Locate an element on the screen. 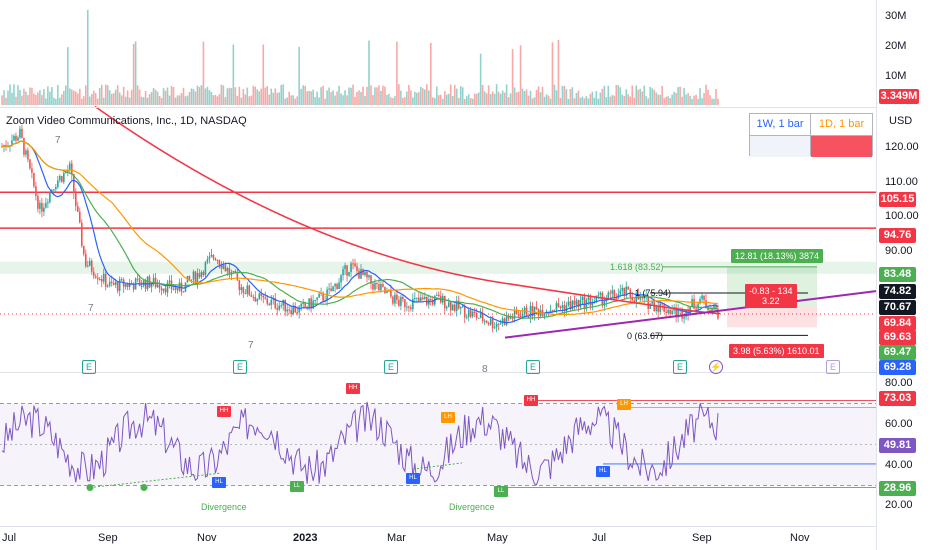  position-label: -0.83 - 134 3.22 is located at coordinates (771, 296).